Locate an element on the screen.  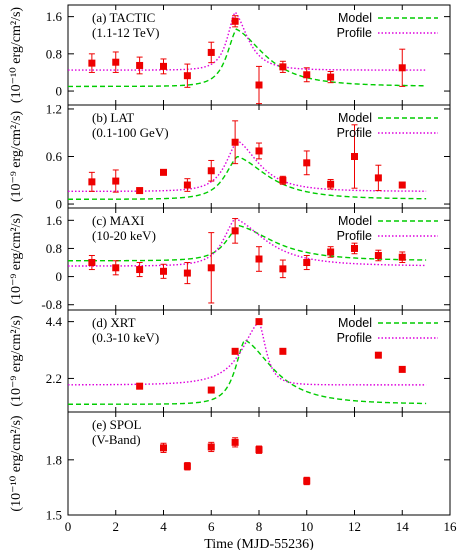
y-tick-label: -0.8 is located at coordinates (51, 304).